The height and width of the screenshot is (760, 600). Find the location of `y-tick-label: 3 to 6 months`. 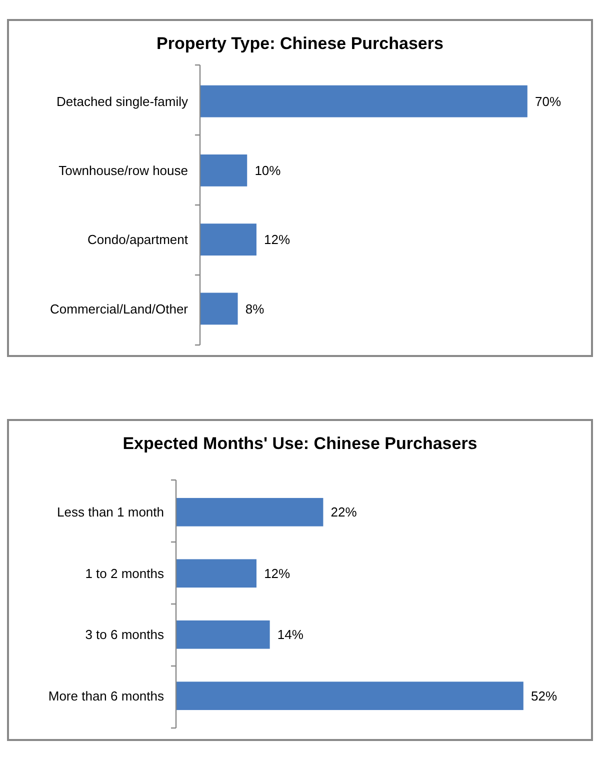

y-tick-label: 3 to 6 months is located at coordinates (124, 634).